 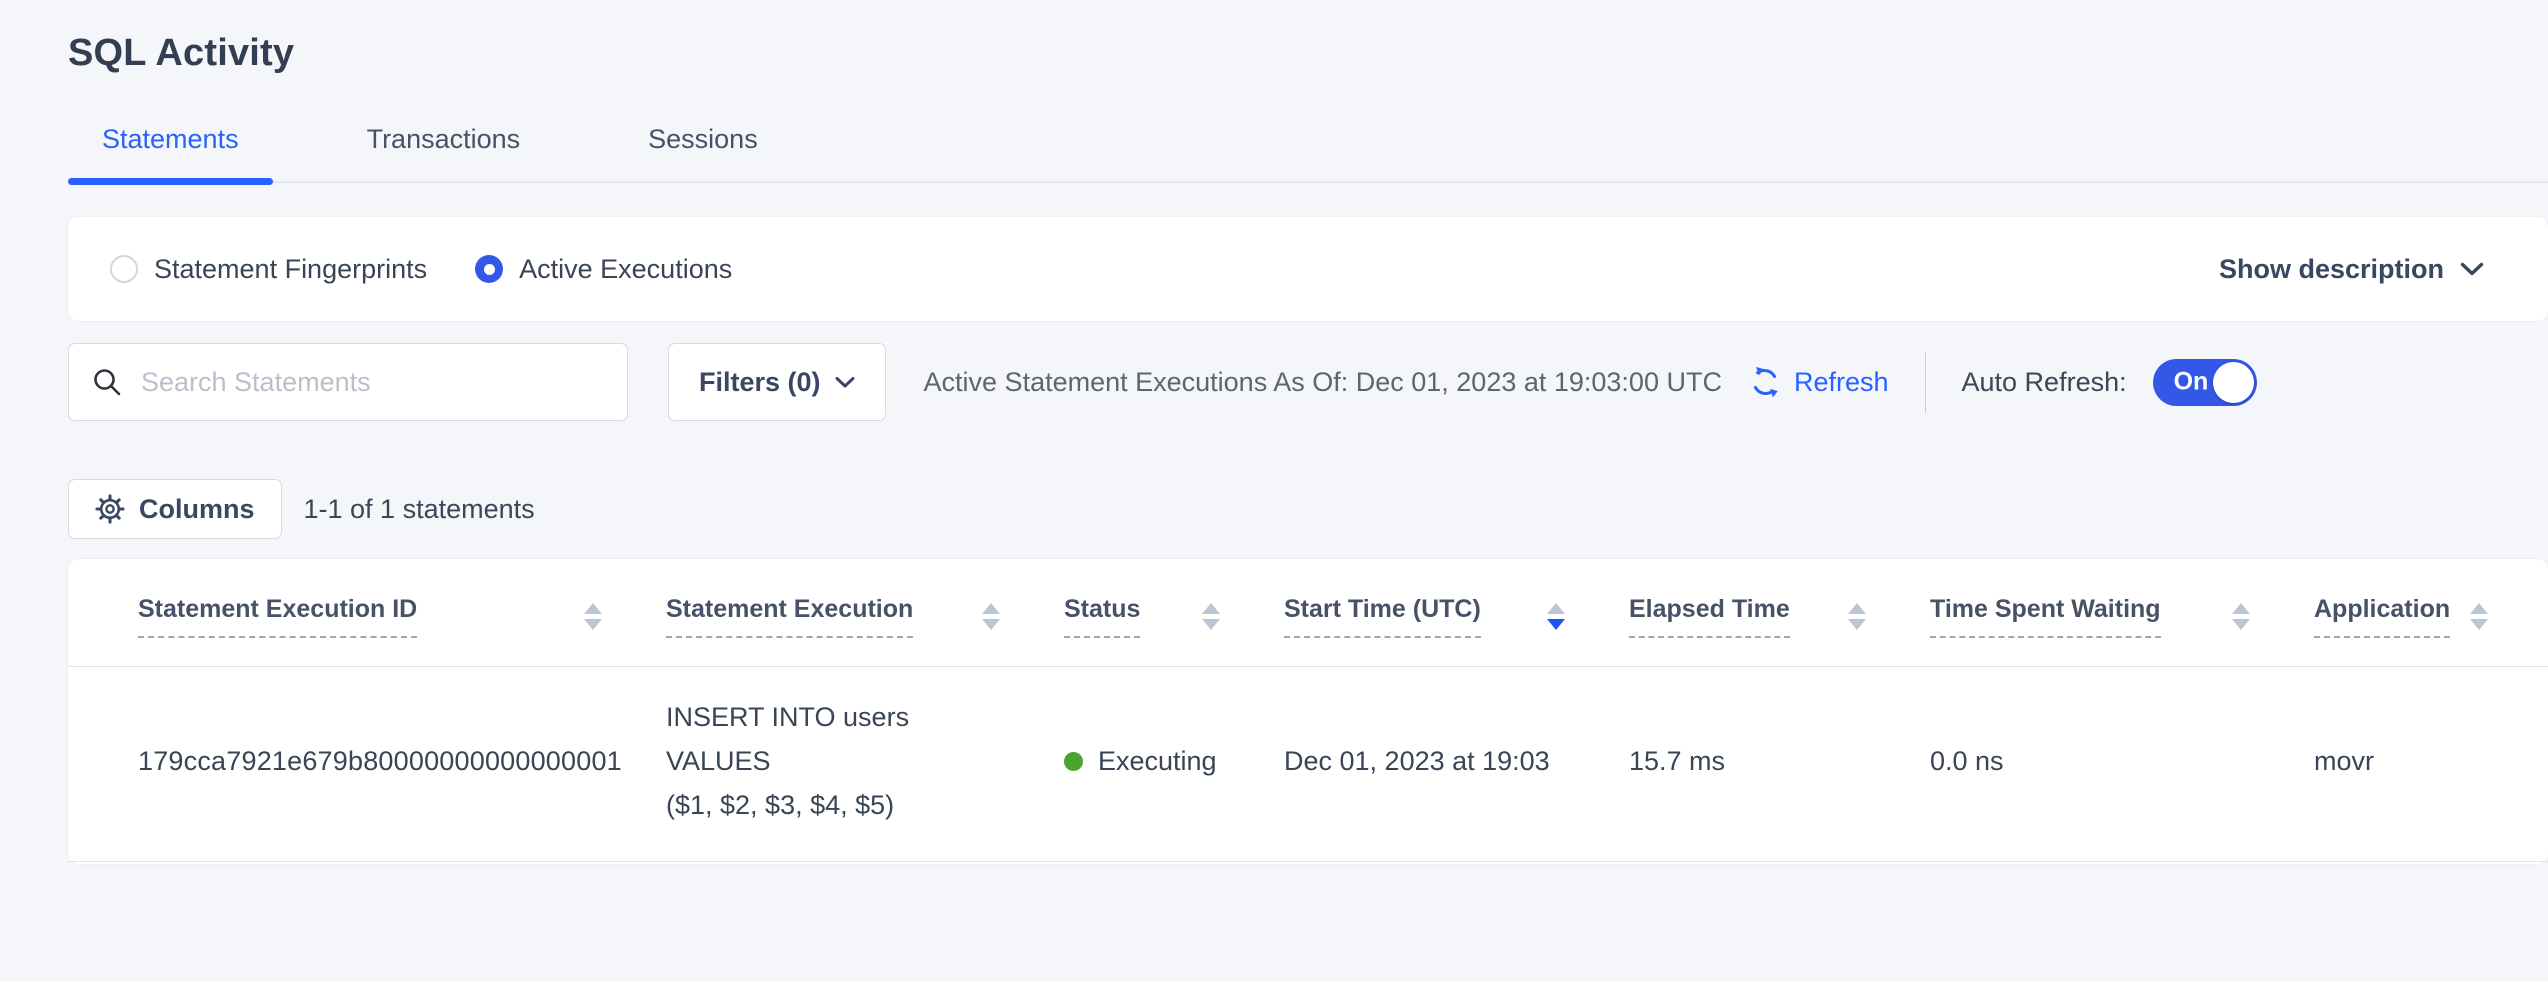 I want to click on cell-time-spent-waiting: 0.0 ns, so click(x=2122, y=764).